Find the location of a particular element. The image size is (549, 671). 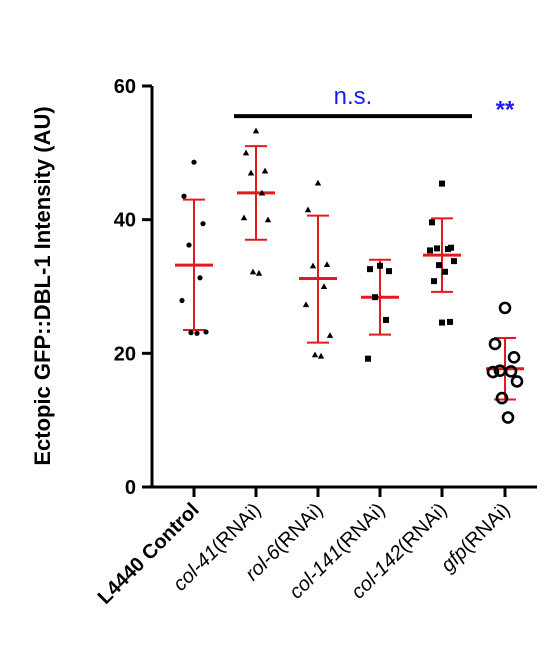

y-tick-label: 0 is located at coordinates (130, 488).